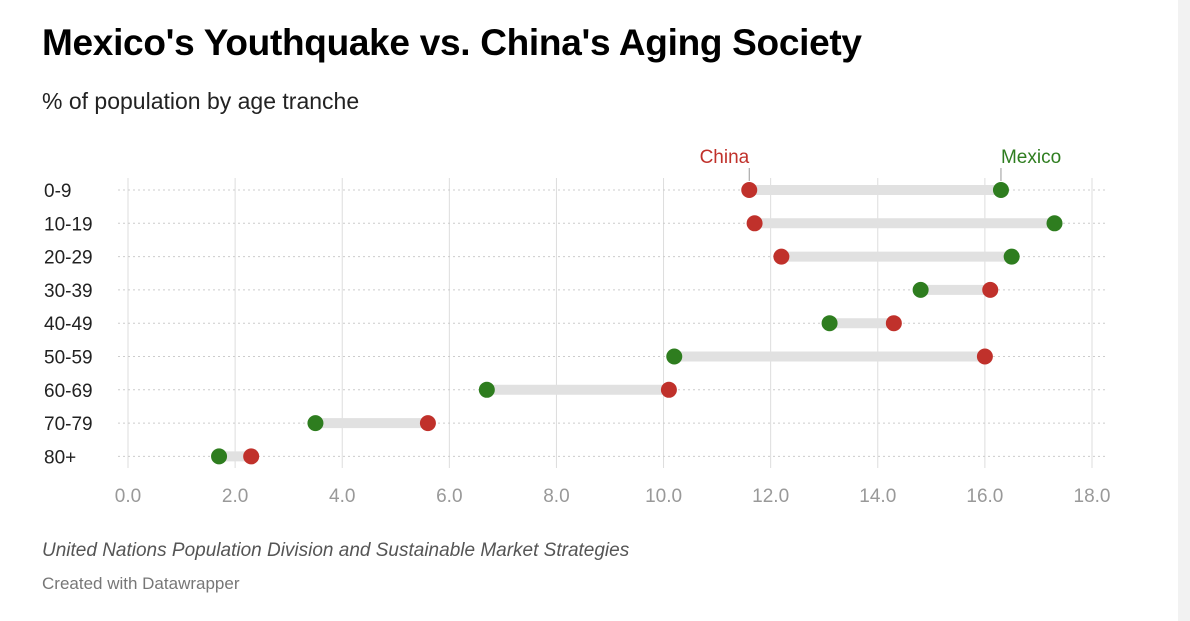  What do you see at coordinates (770, 496) in the screenshot?
I see `x-tick-label: 12.0` at bounding box center [770, 496].